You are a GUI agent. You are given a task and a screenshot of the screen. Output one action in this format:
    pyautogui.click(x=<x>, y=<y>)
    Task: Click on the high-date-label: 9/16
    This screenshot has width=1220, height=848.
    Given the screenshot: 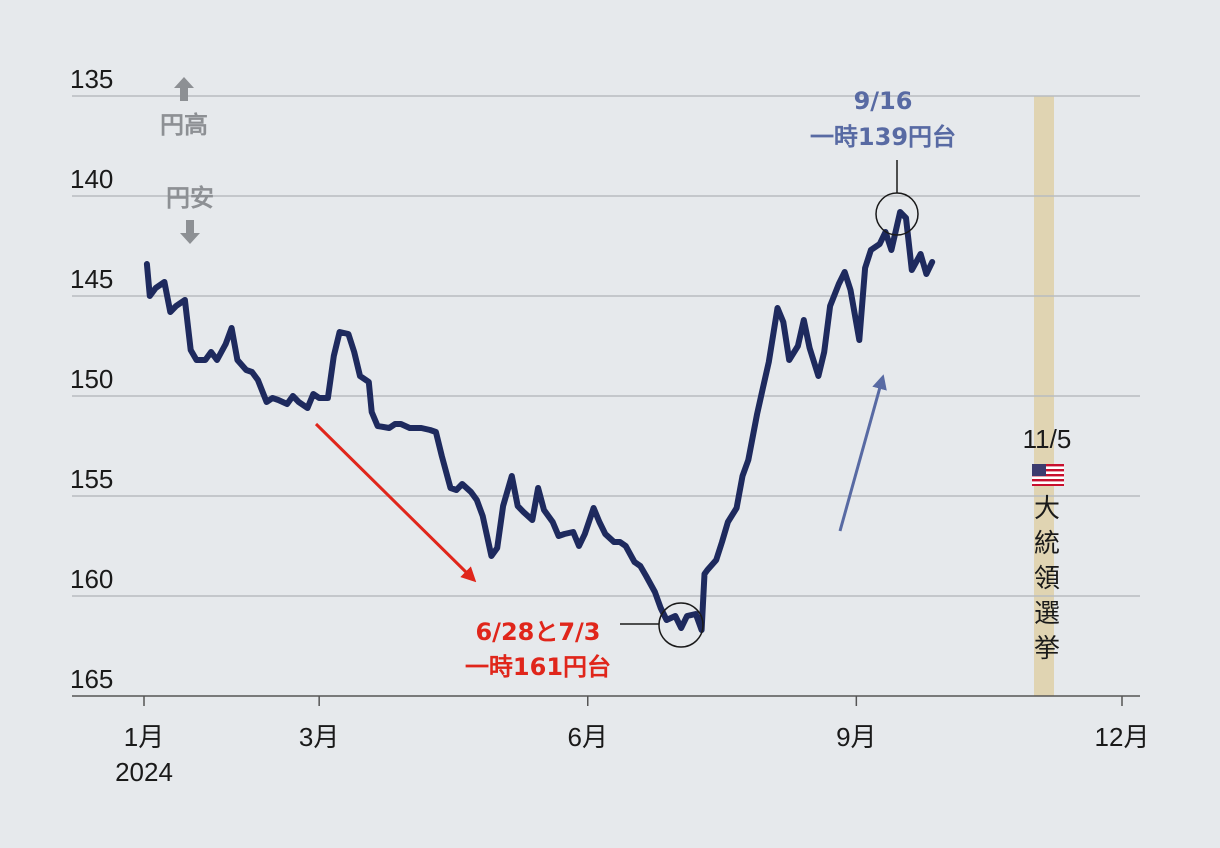 What is the action you would take?
    pyautogui.click(x=883, y=101)
    